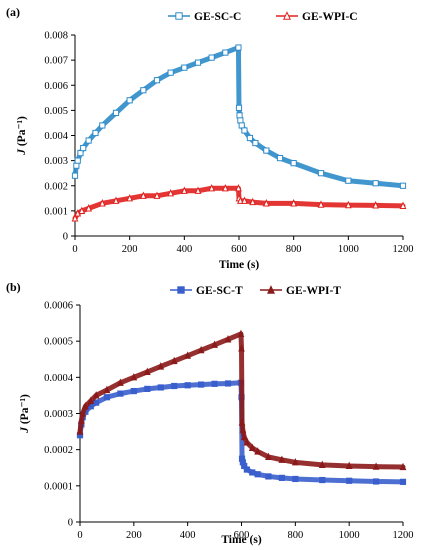 This screenshot has height=550, width=423. Describe the element at coordinates (25, 410) in the screenshot. I see `y-axis-label-unit: (Pa⁻¹)` at that location.